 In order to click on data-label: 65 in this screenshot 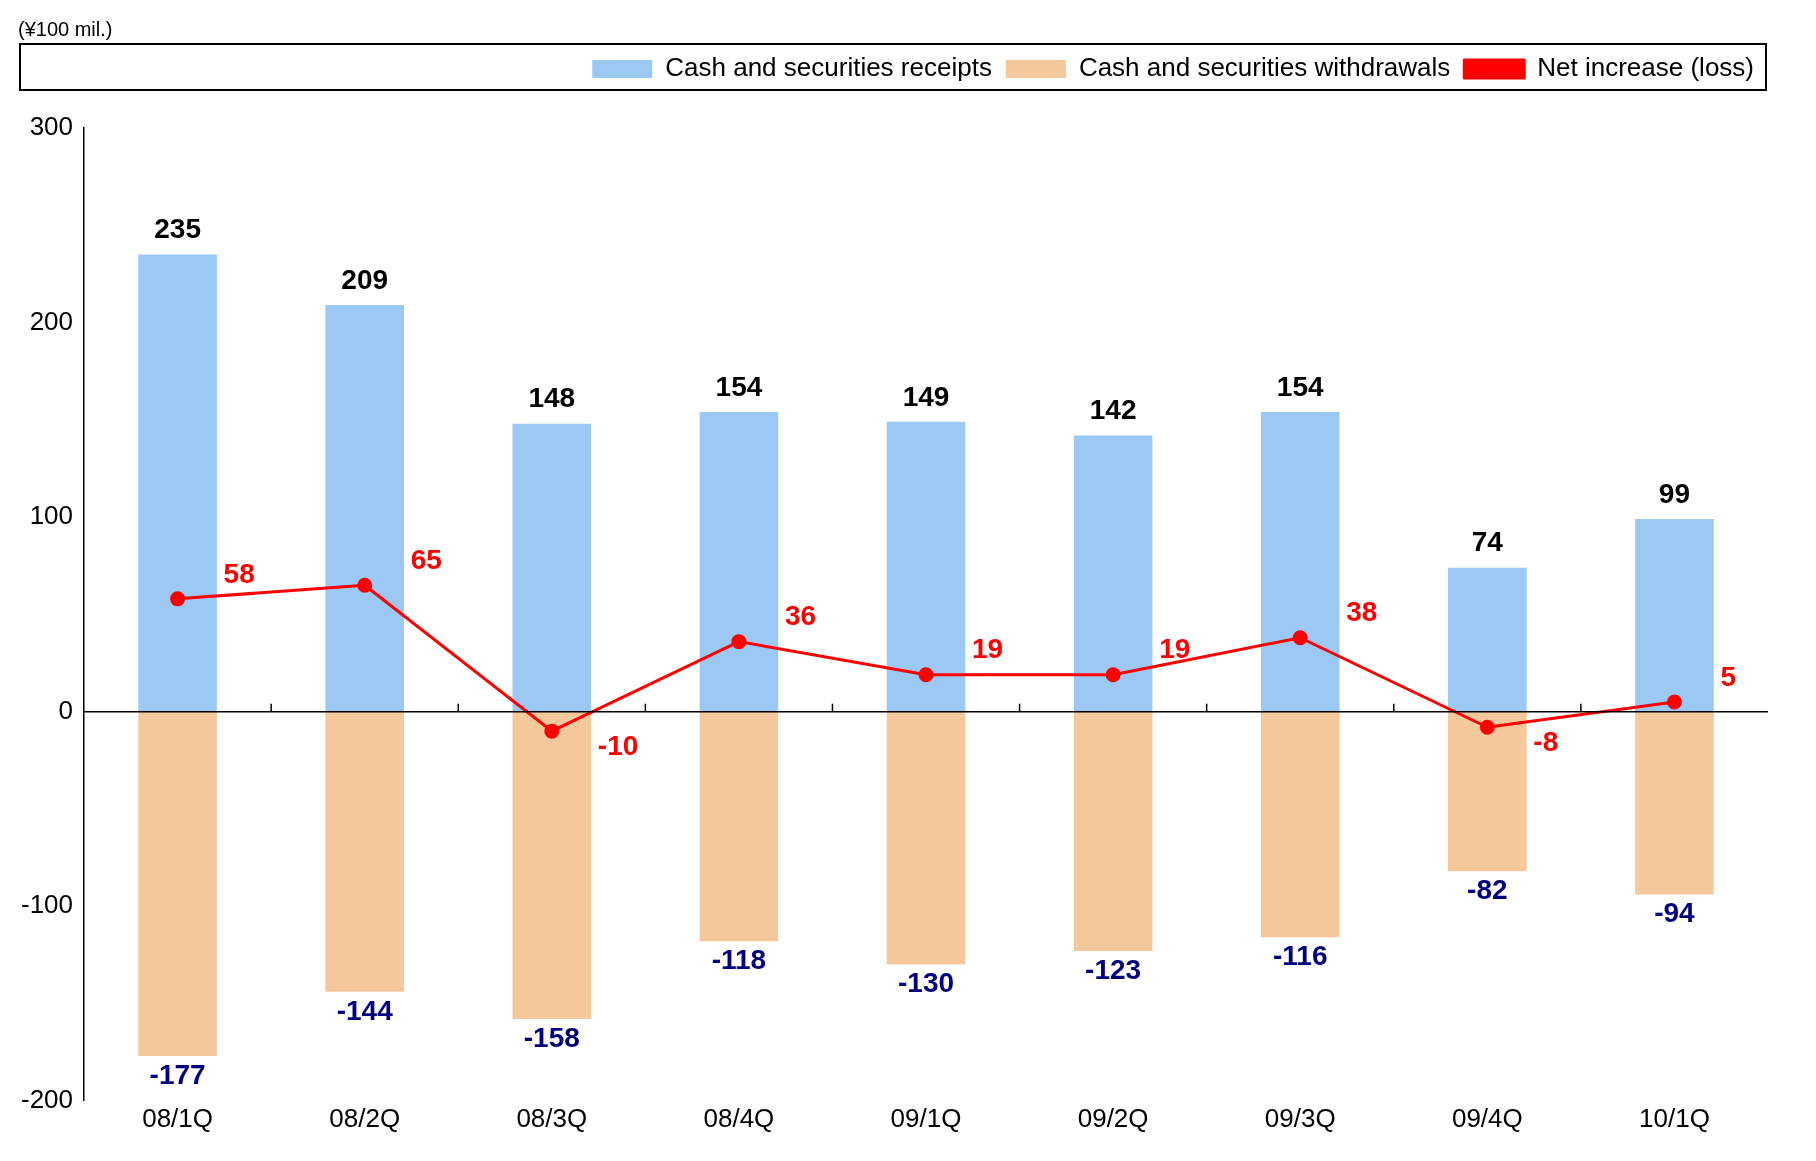, I will do `click(426, 559)`.